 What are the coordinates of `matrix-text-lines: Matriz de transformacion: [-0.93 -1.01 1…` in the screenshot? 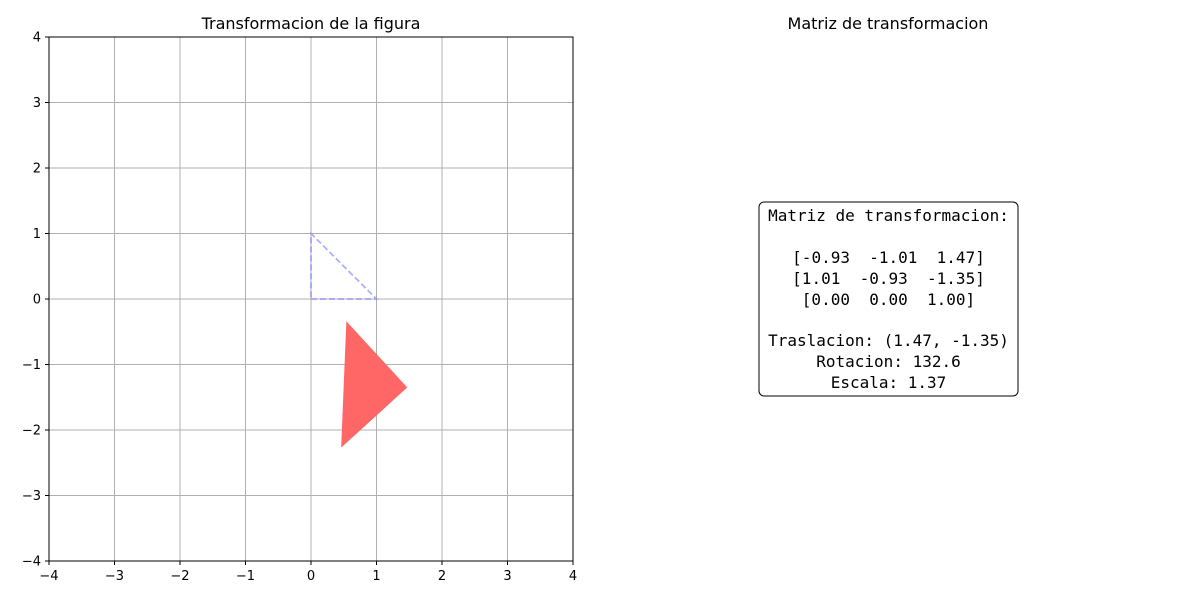 It's located at (888, 299).